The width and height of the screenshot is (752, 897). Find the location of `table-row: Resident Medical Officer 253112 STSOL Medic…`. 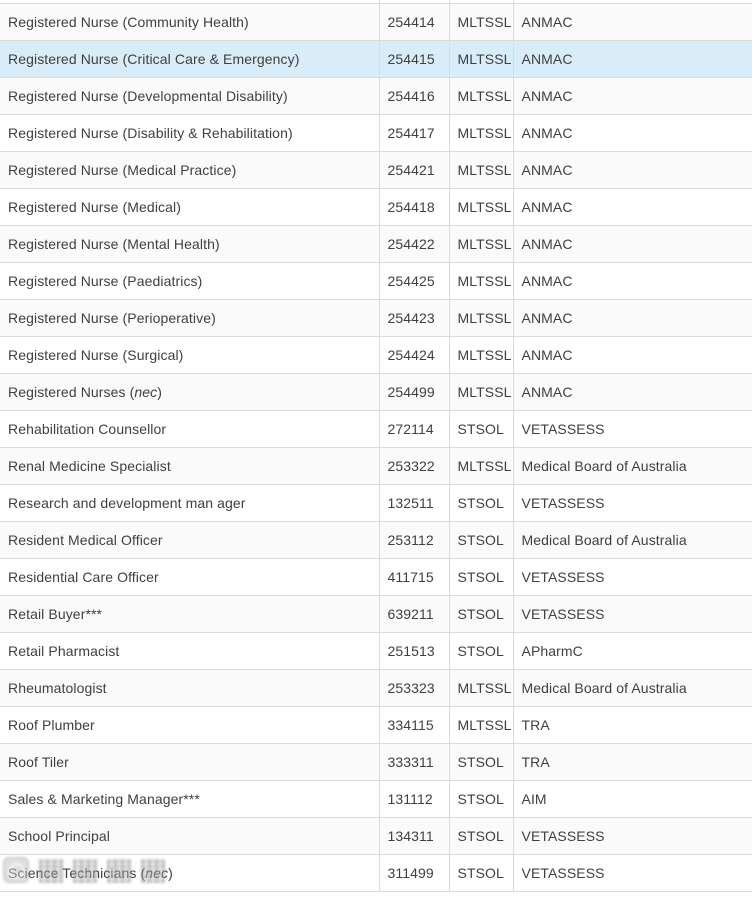

table-row: Resident Medical Officer 253112 STSOL Medic… is located at coordinates (376, 540).